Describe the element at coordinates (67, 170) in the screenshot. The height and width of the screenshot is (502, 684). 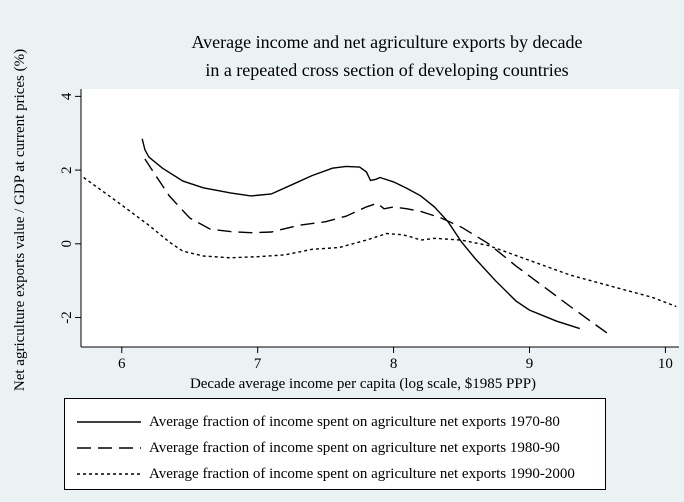
I see `y-tick-label: 2` at that location.